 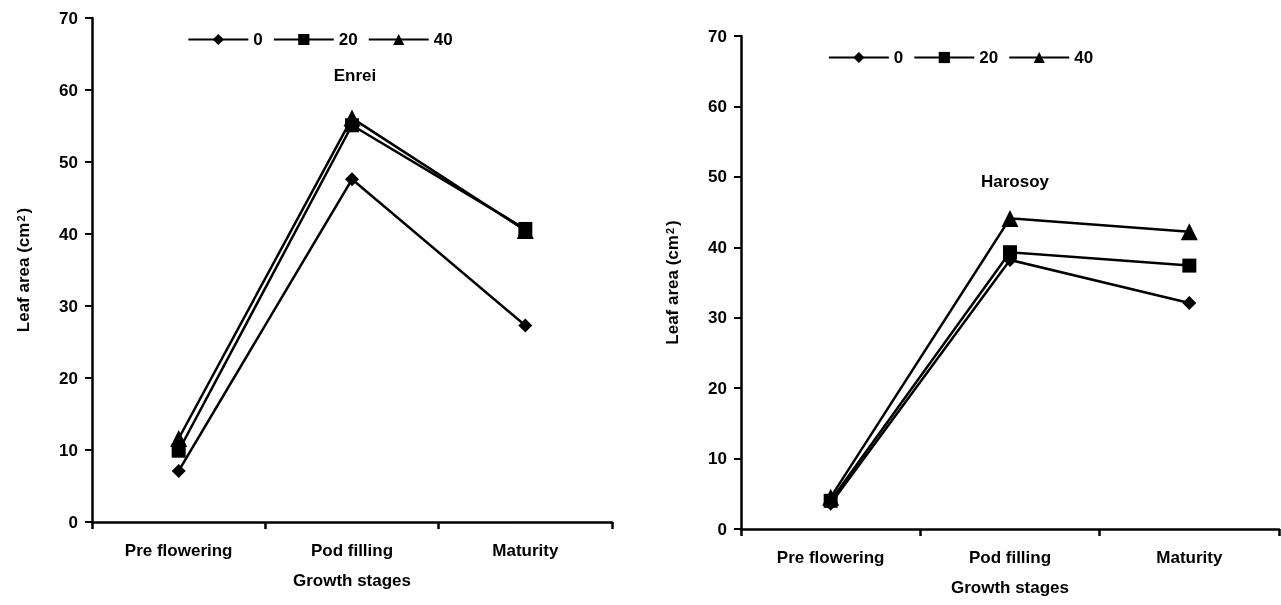 What do you see at coordinates (1015, 181) in the screenshot?
I see `text: Harosoy` at bounding box center [1015, 181].